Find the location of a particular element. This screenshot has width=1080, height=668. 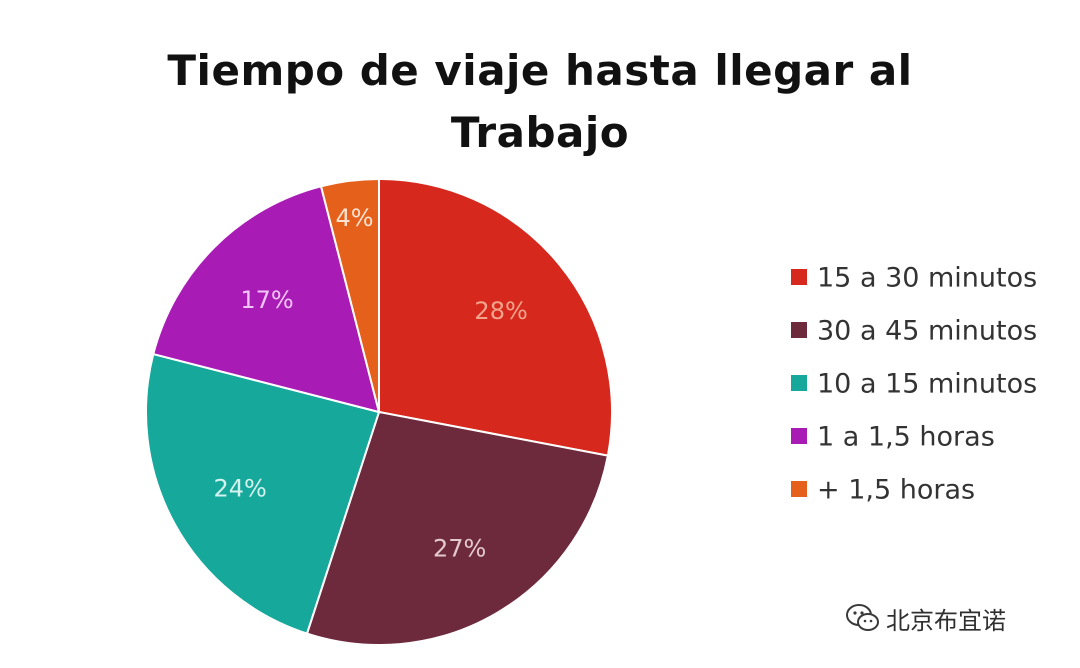

slice-label-1-a-1-5-horas: 17% is located at coordinates (266, 300).